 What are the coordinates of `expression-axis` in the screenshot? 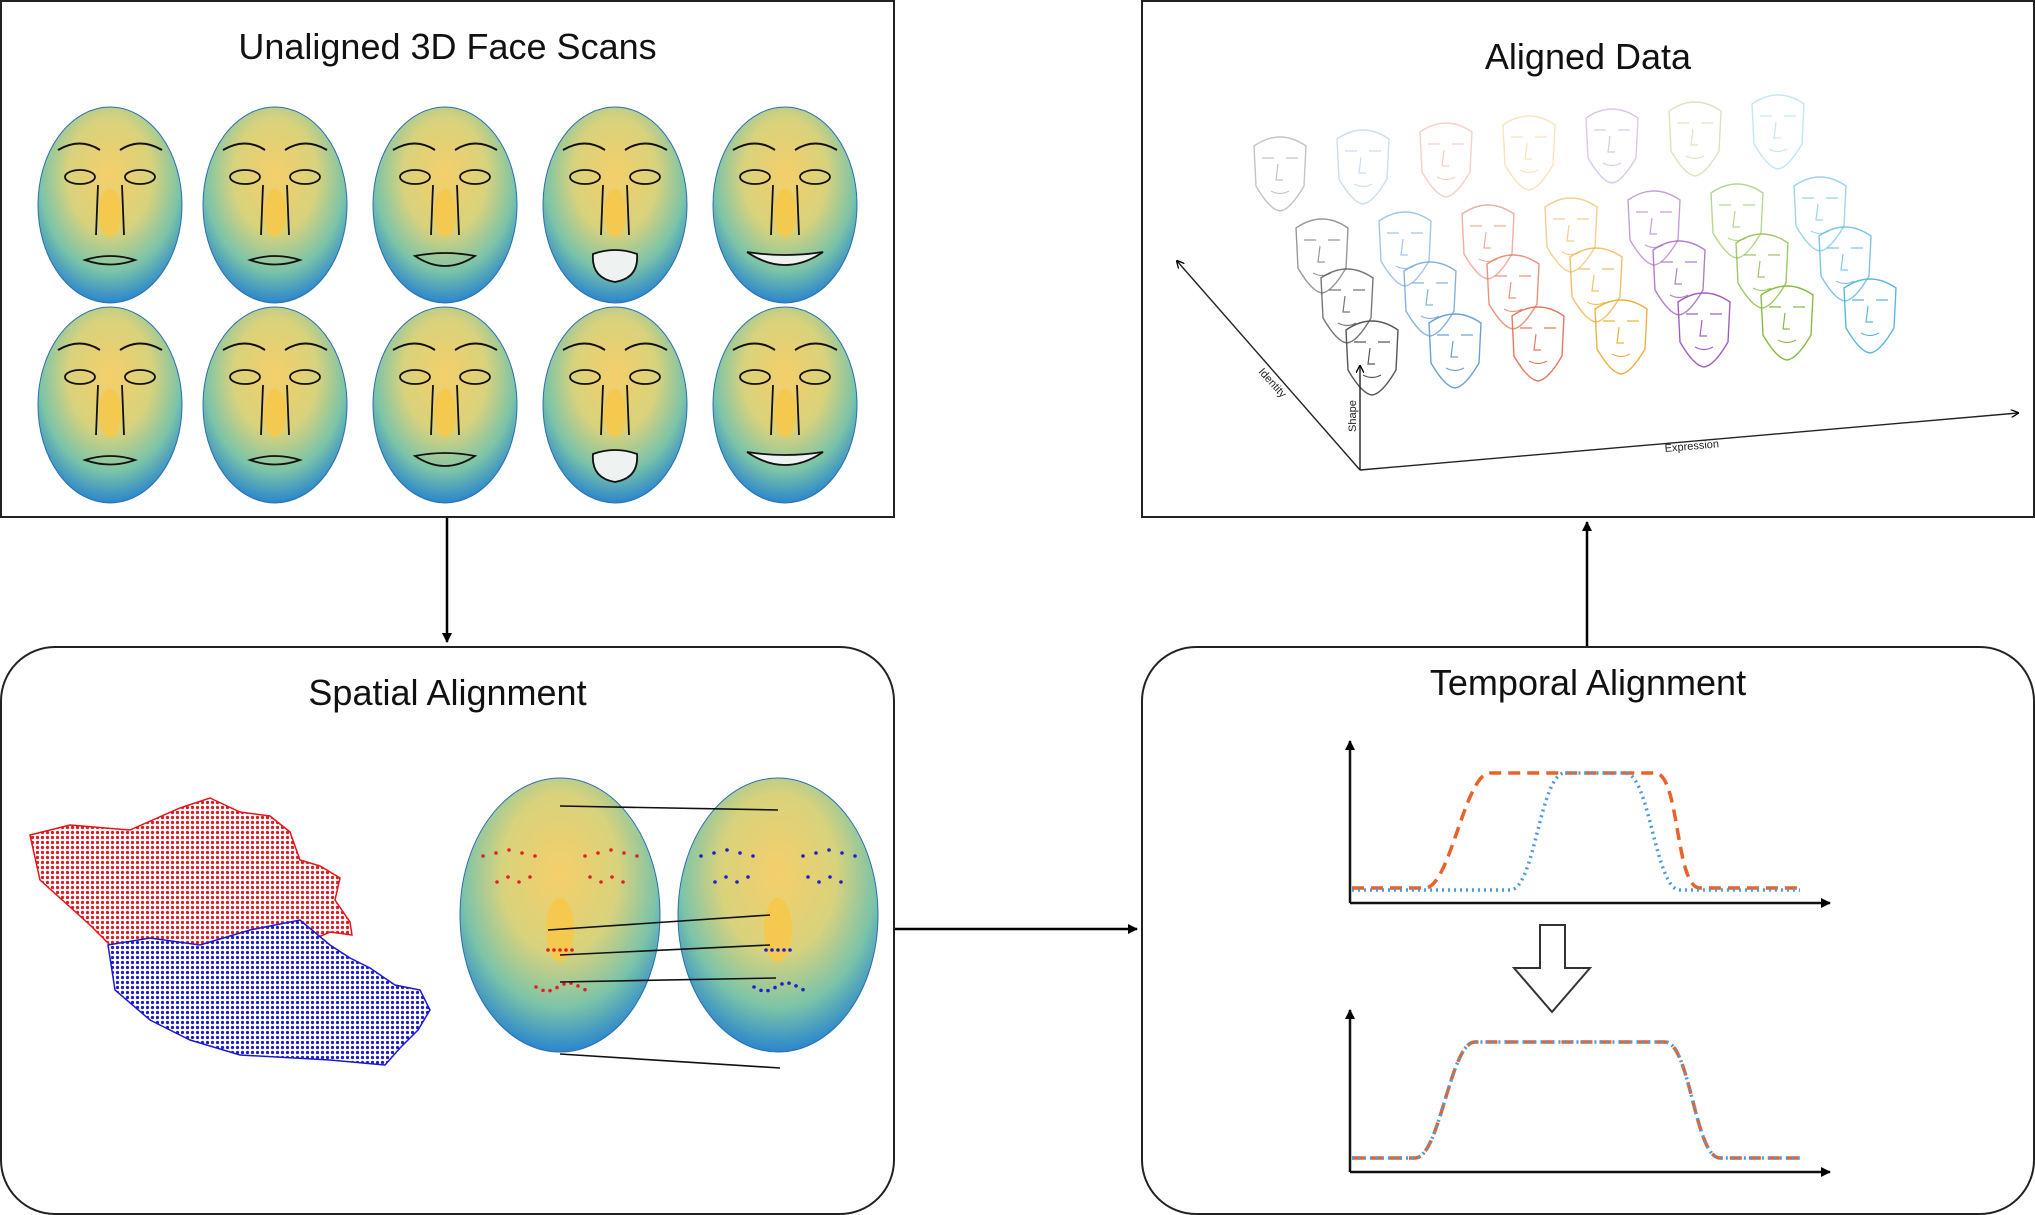 It's located at (1688, 442).